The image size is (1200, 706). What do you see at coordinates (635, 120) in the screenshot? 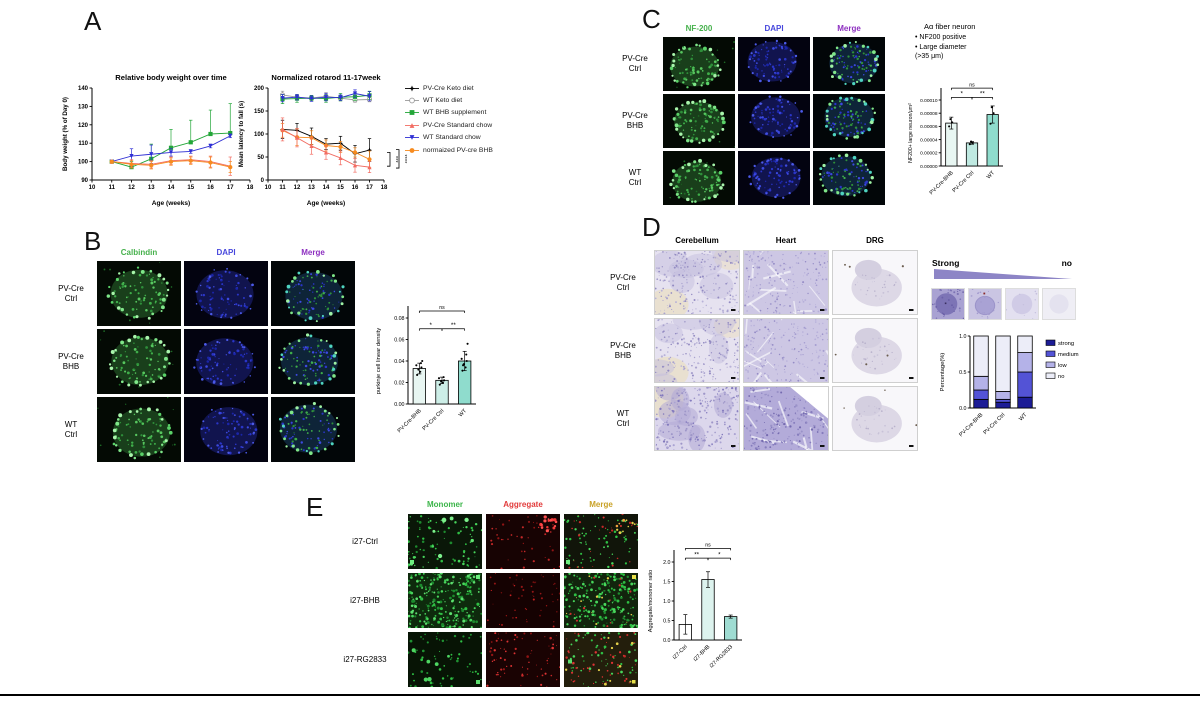
I see `row-label: PV-Cre BHB` at bounding box center [635, 120].